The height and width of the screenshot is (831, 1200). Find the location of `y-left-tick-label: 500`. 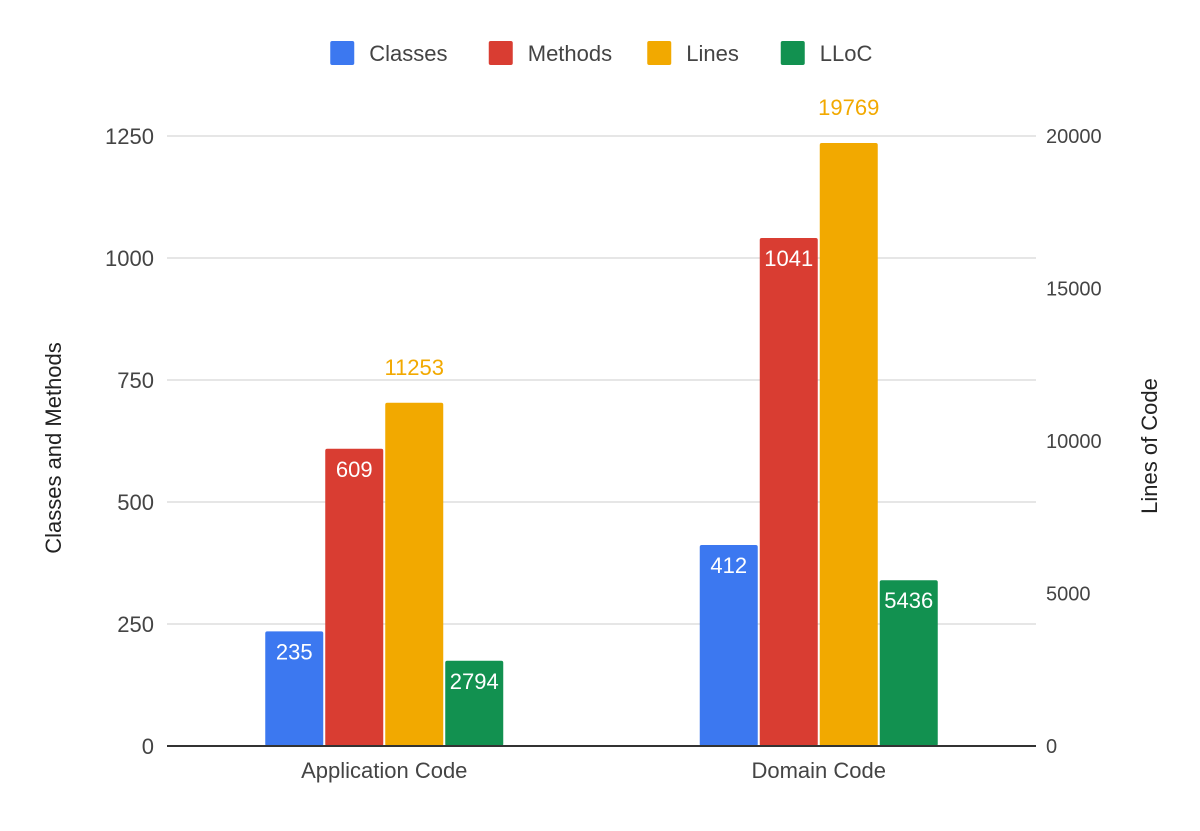

y-left-tick-label: 500 is located at coordinates (135, 502).